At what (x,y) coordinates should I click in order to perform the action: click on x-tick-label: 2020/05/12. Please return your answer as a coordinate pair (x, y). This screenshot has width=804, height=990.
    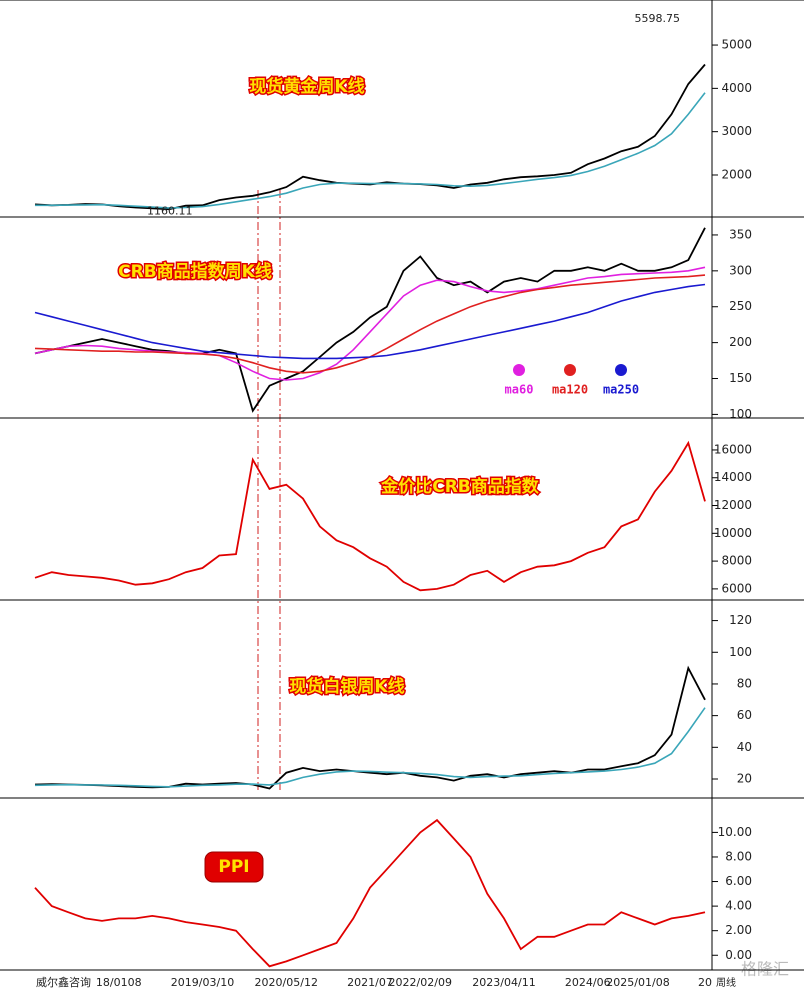
    Looking at the image, I should click on (286, 982).